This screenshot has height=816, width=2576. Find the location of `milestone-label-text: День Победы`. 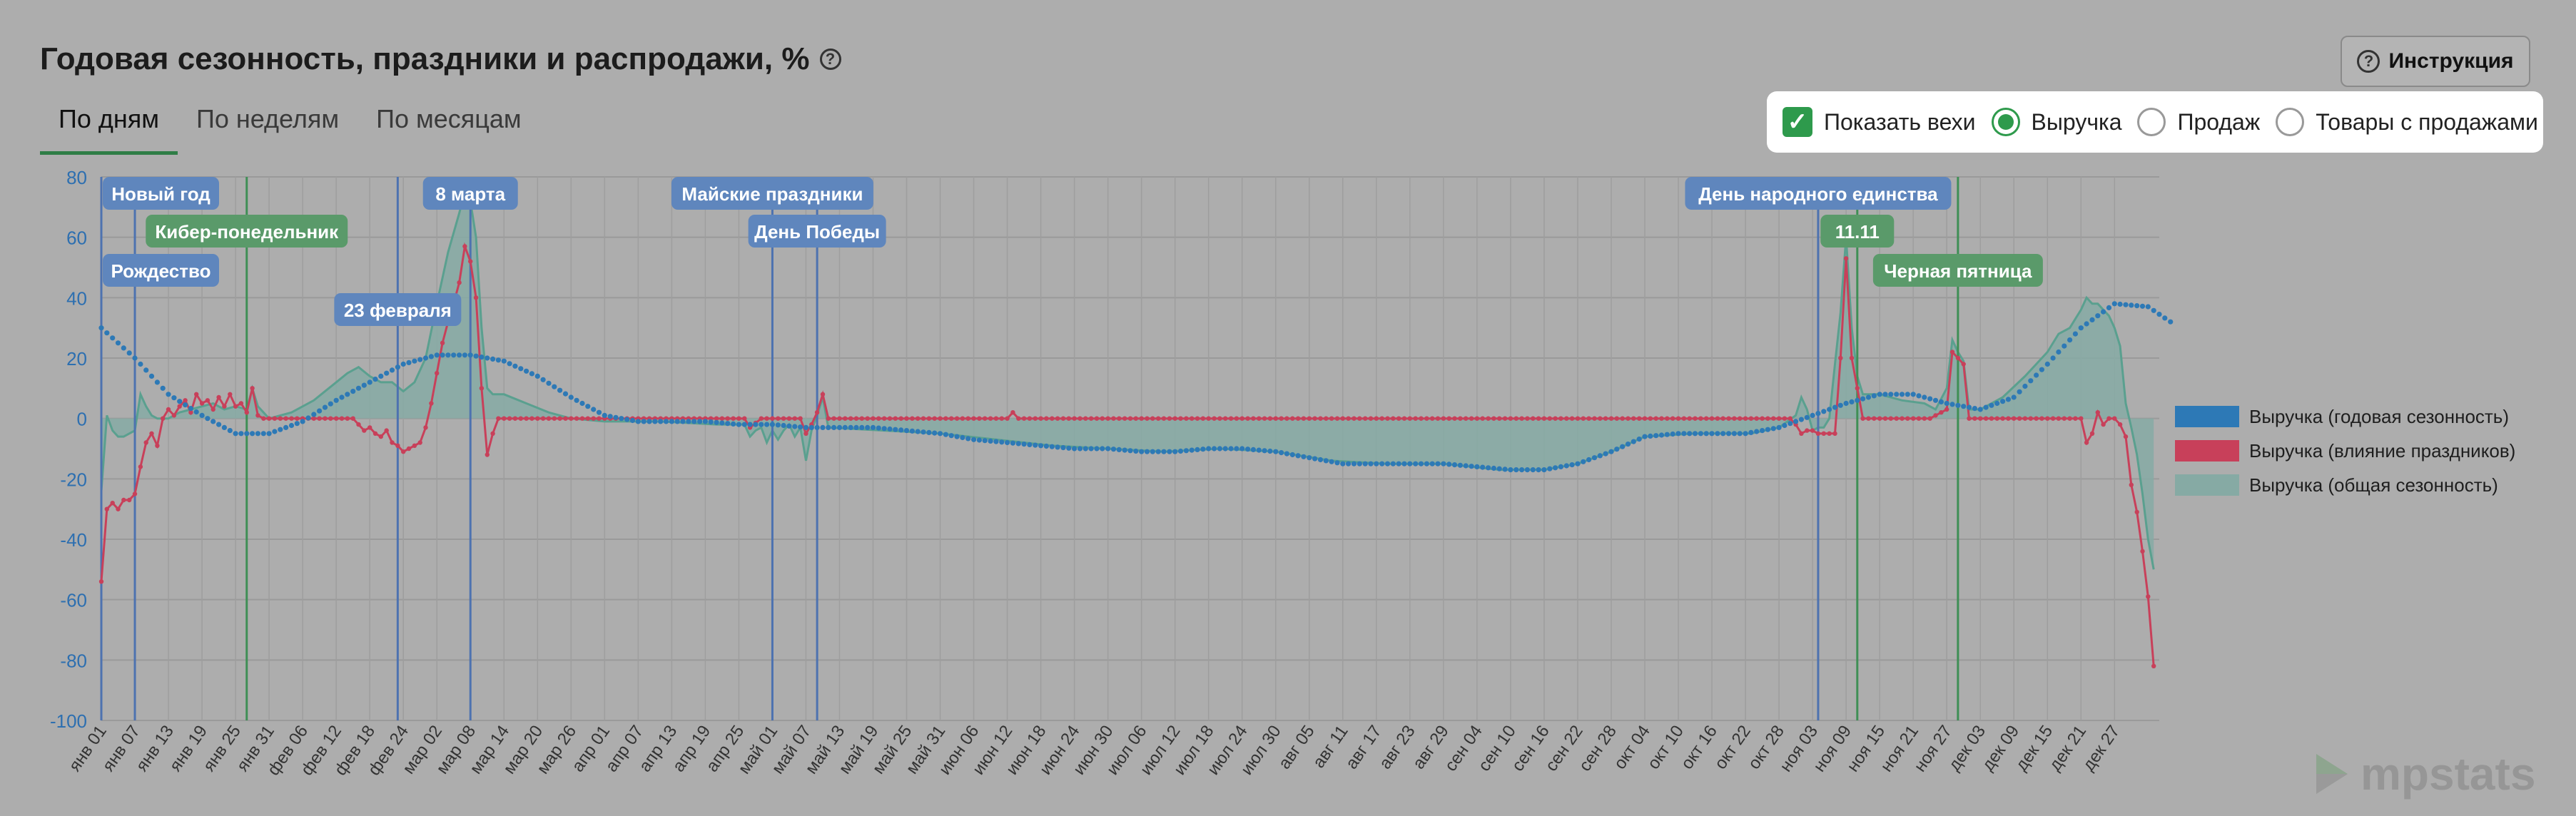

milestone-label-text: День Победы is located at coordinates (817, 232).